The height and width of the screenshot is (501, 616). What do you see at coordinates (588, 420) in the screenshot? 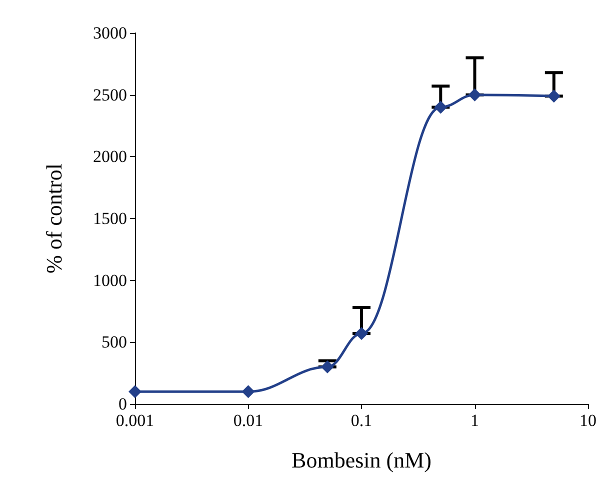
I see `x-tick-label: 10` at bounding box center [588, 420].